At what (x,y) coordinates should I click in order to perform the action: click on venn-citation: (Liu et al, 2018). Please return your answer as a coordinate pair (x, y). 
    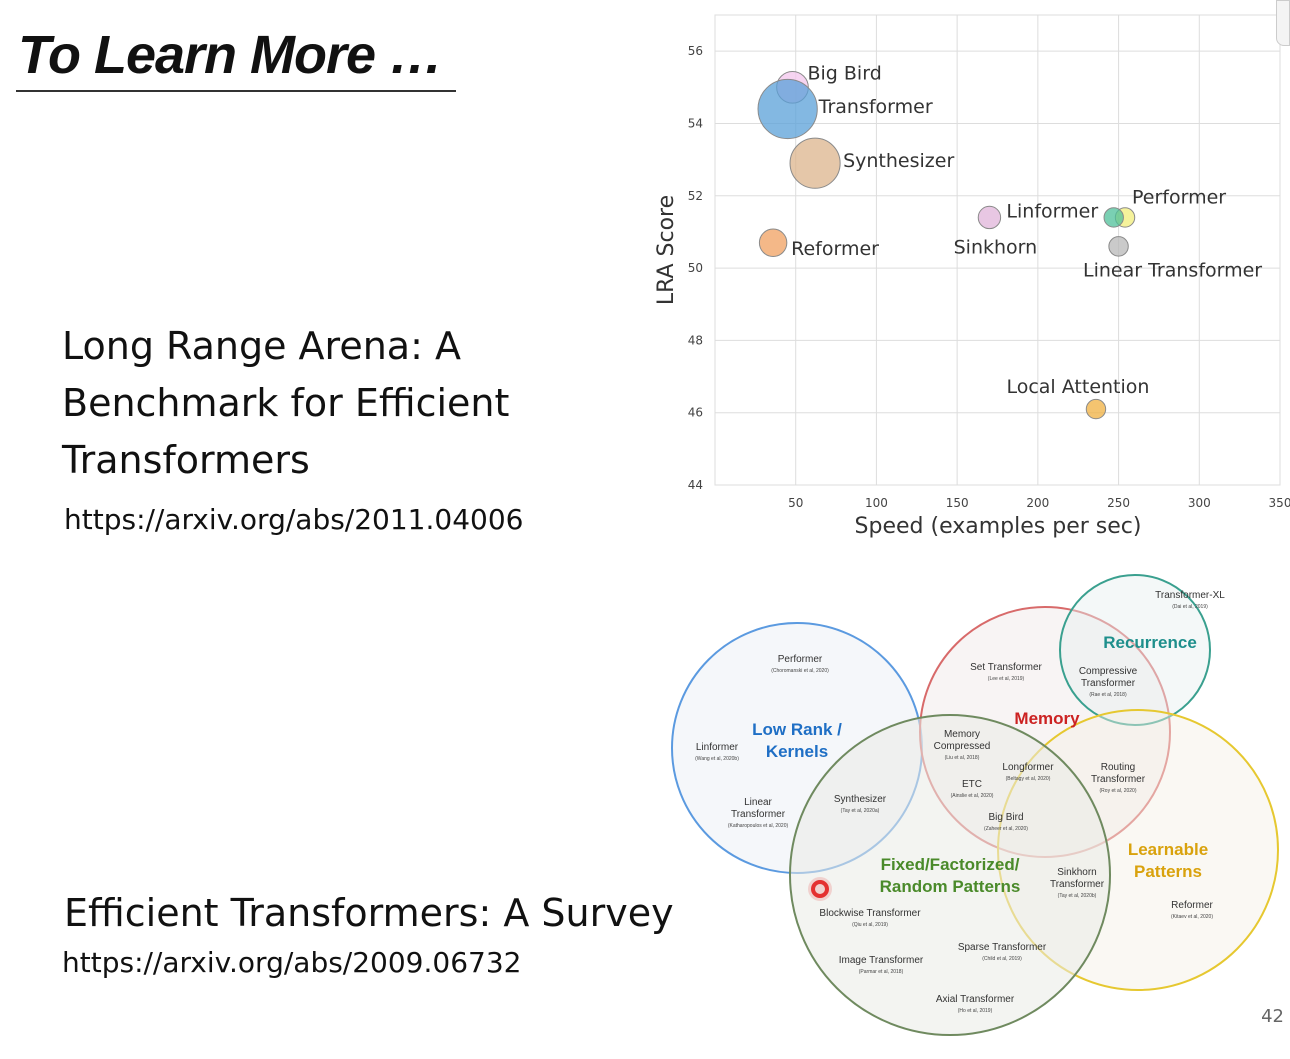
    Looking at the image, I should click on (962, 758).